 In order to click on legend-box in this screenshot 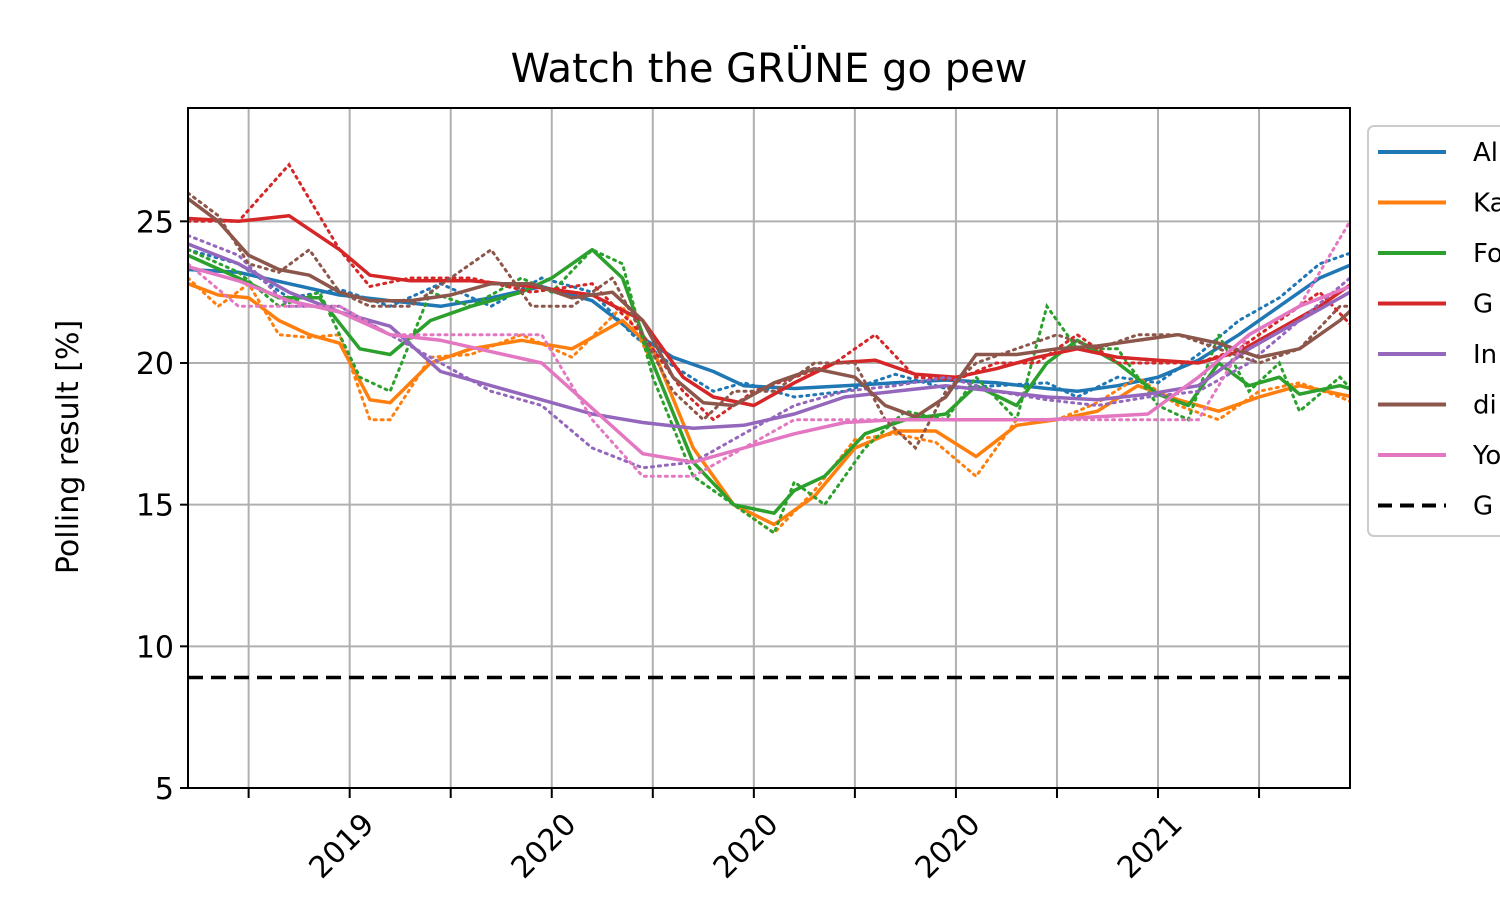, I will do `click(1433, 331)`.